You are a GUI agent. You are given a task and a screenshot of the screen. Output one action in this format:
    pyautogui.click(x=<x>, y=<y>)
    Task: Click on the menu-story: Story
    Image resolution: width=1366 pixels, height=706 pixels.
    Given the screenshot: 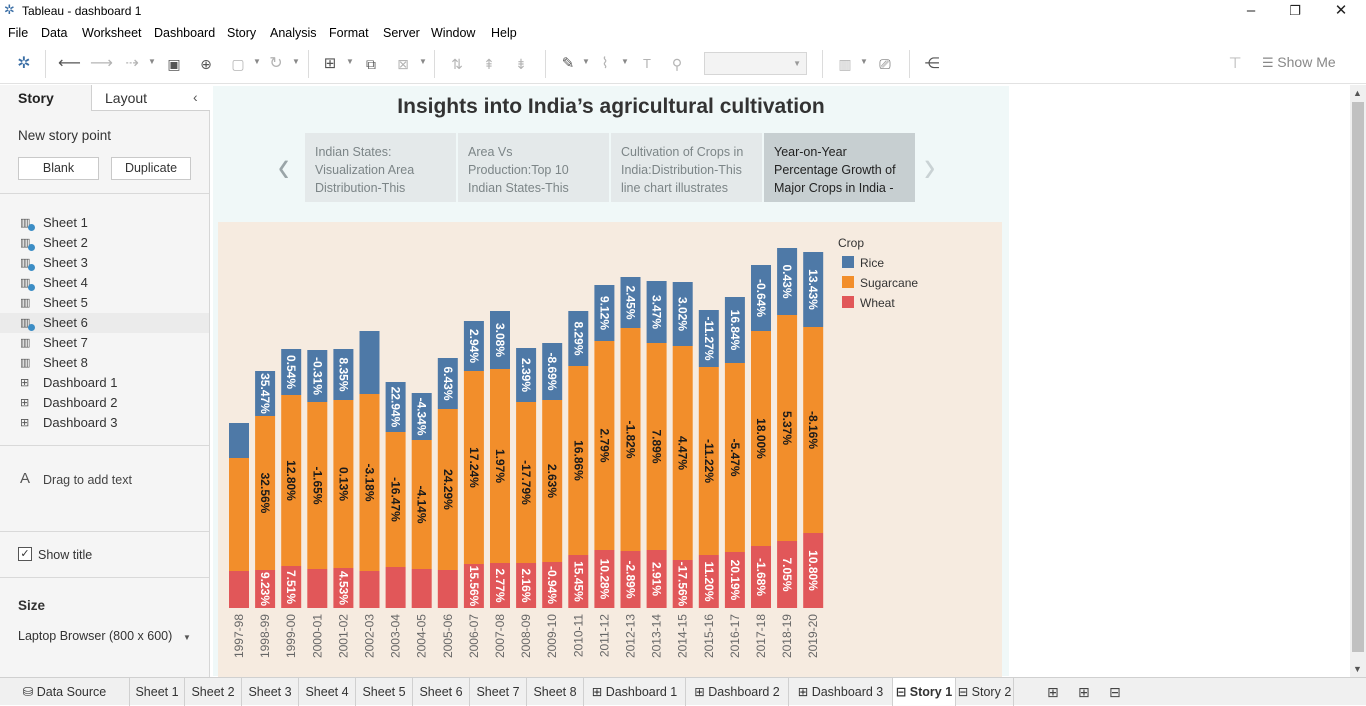 What is the action you would take?
    pyautogui.click(x=242, y=33)
    